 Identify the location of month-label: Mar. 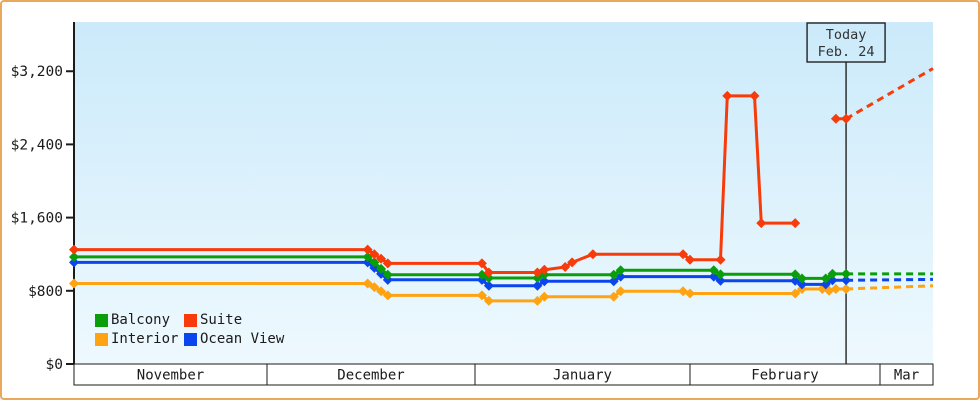
(906, 376).